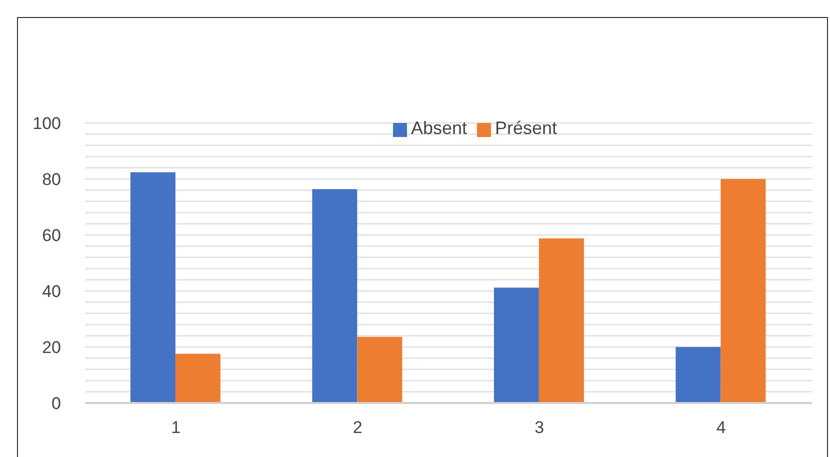 The height and width of the screenshot is (457, 830). What do you see at coordinates (51, 292) in the screenshot?
I see `y-tick-label: 40` at bounding box center [51, 292].